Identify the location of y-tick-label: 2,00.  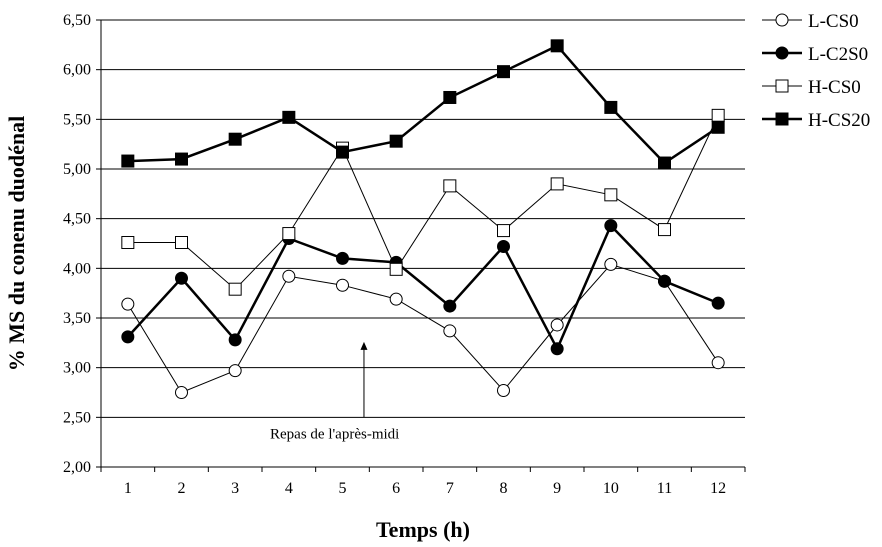
(77, 467).